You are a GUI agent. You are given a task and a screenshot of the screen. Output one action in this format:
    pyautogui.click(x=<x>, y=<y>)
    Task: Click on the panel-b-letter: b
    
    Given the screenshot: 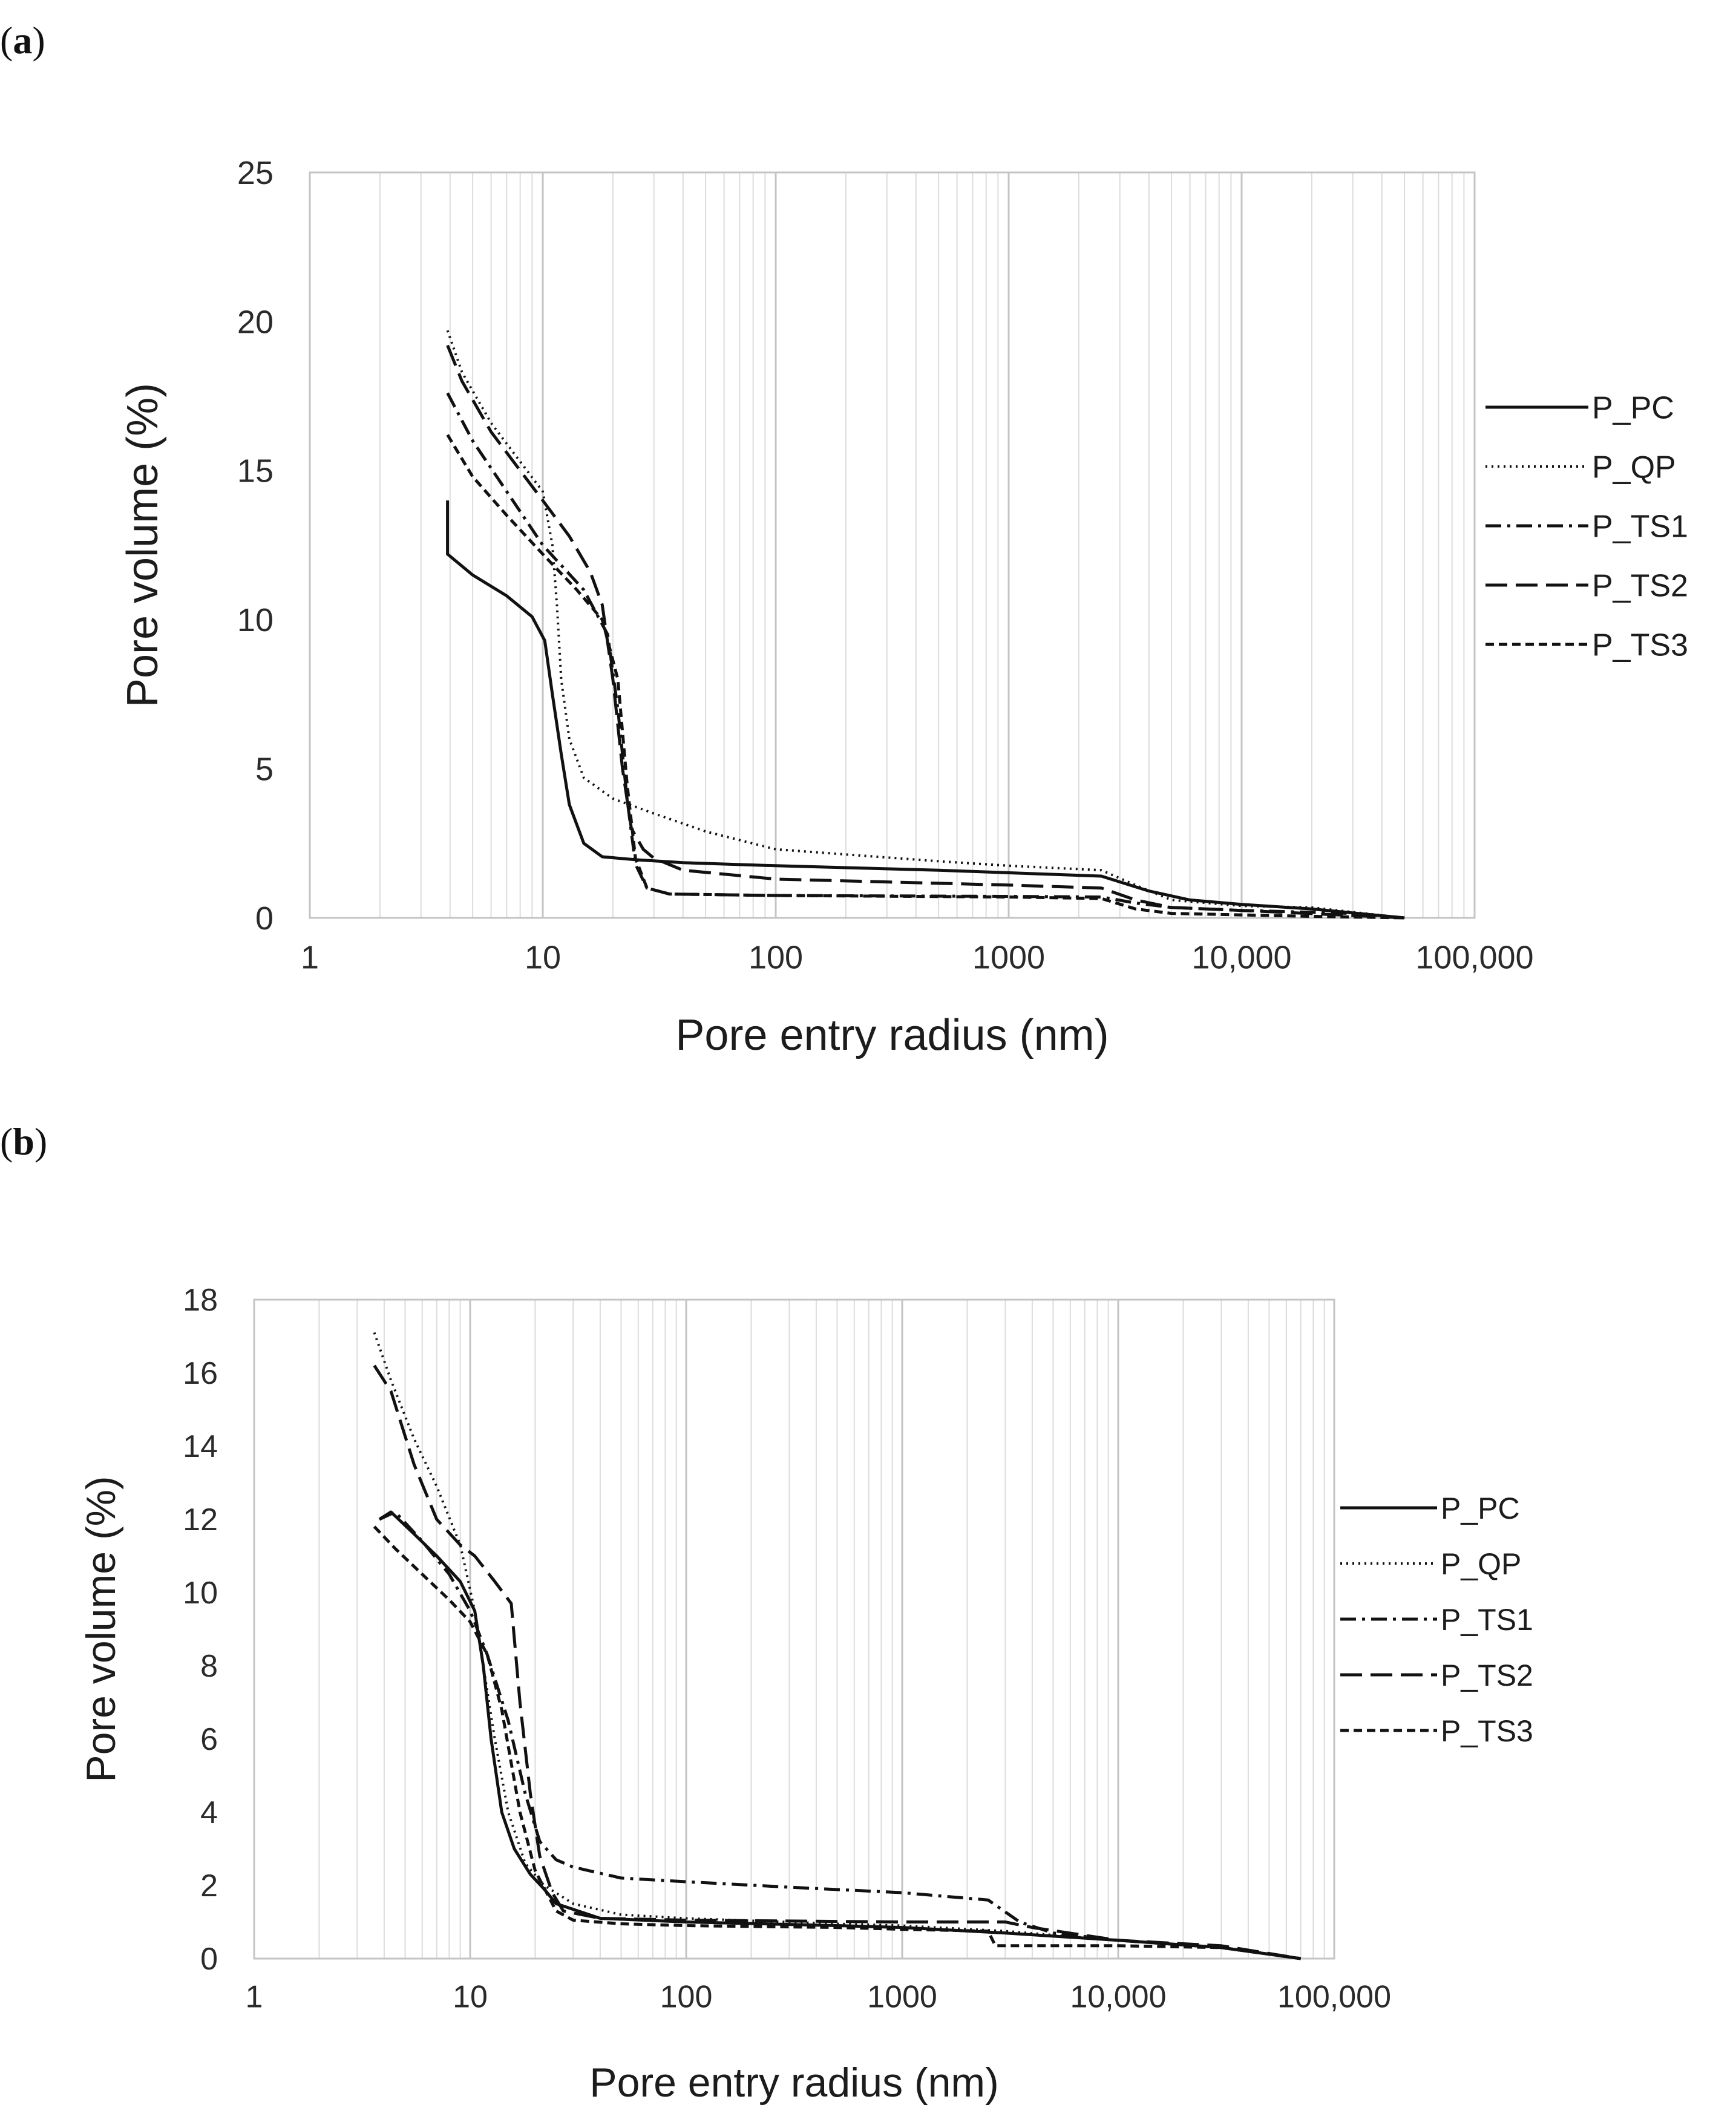 What is the action you would take?
    pyautogui.click(x=24, y=1141)
    